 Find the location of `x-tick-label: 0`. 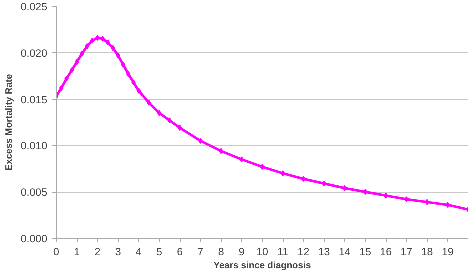

x-tick-label: 0 is located at coordinates (57, 252).